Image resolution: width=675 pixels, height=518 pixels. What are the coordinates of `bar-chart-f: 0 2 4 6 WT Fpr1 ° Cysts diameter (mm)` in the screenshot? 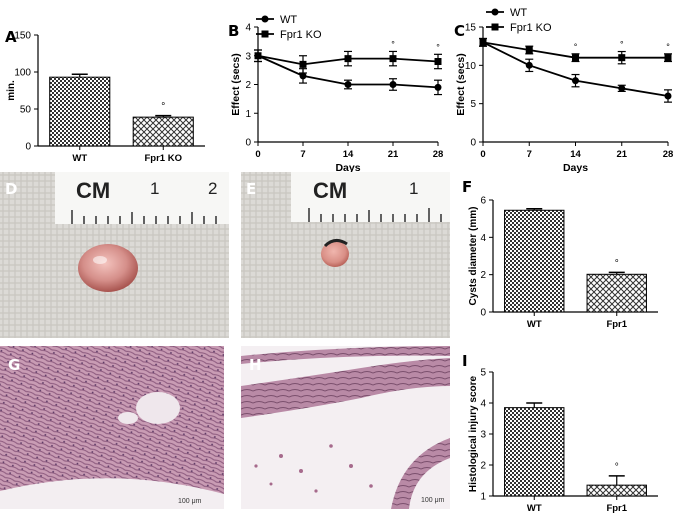 It's located at (563, 263).